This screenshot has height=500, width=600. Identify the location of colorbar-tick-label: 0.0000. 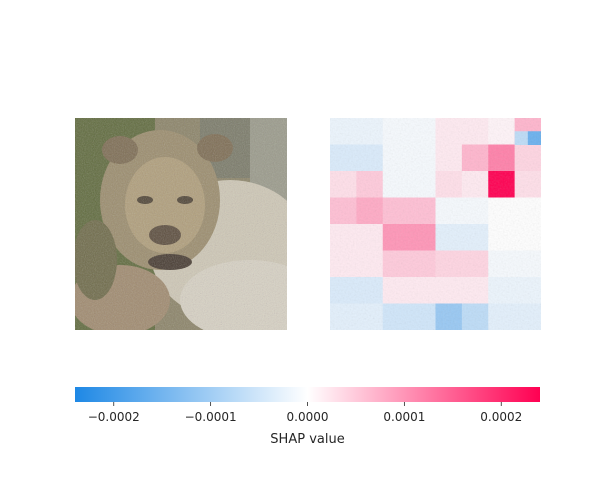
(308, 417).